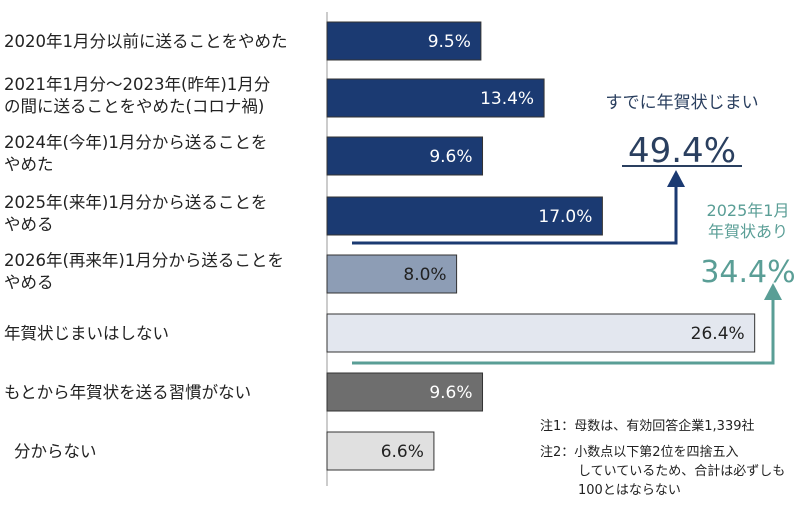 This screenshot has width=800, height=509. I want to click on category-label: 2020年1月分以前に送ることをやめた, so click(146, 41).